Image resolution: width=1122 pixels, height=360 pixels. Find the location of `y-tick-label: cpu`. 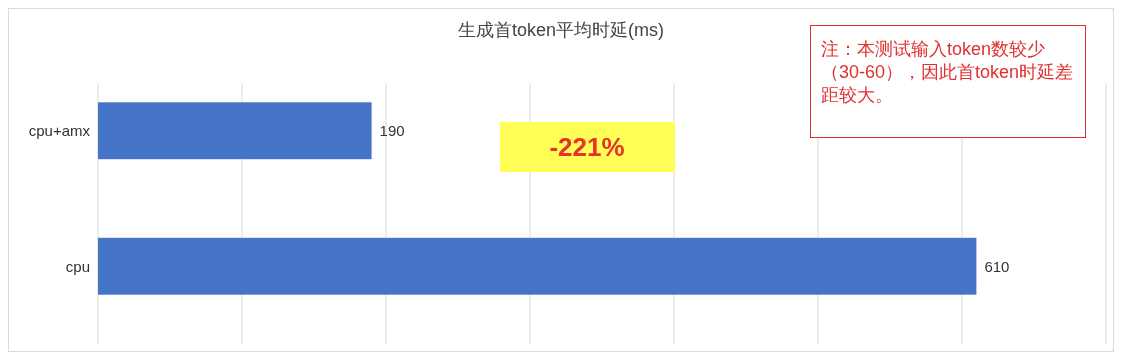

y-tick-label: cpu is located at coordinates (77, 266).